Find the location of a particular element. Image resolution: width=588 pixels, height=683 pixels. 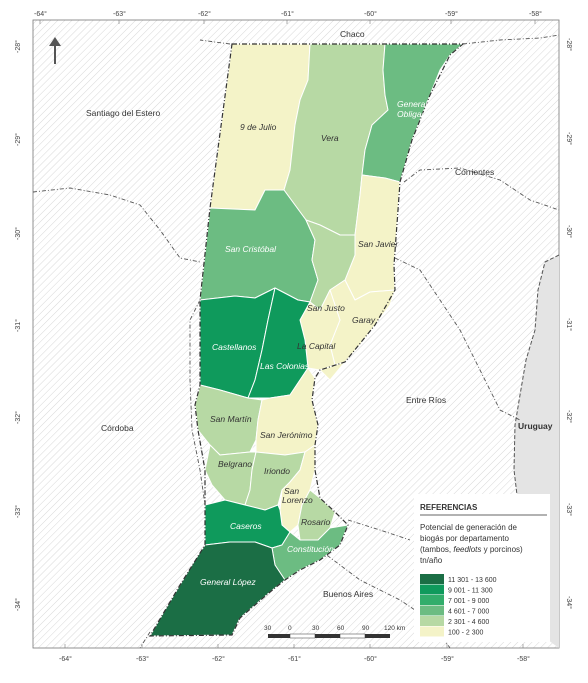

lat-tick-right: -29° is located at coordinates (569, 138).